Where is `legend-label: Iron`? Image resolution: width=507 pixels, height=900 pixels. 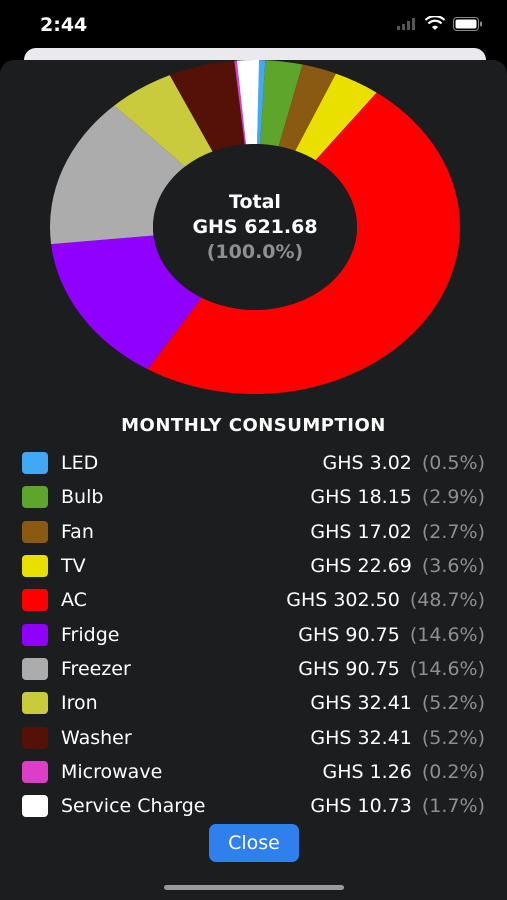
legend-label: Iron is located at coordinates (79, 703).